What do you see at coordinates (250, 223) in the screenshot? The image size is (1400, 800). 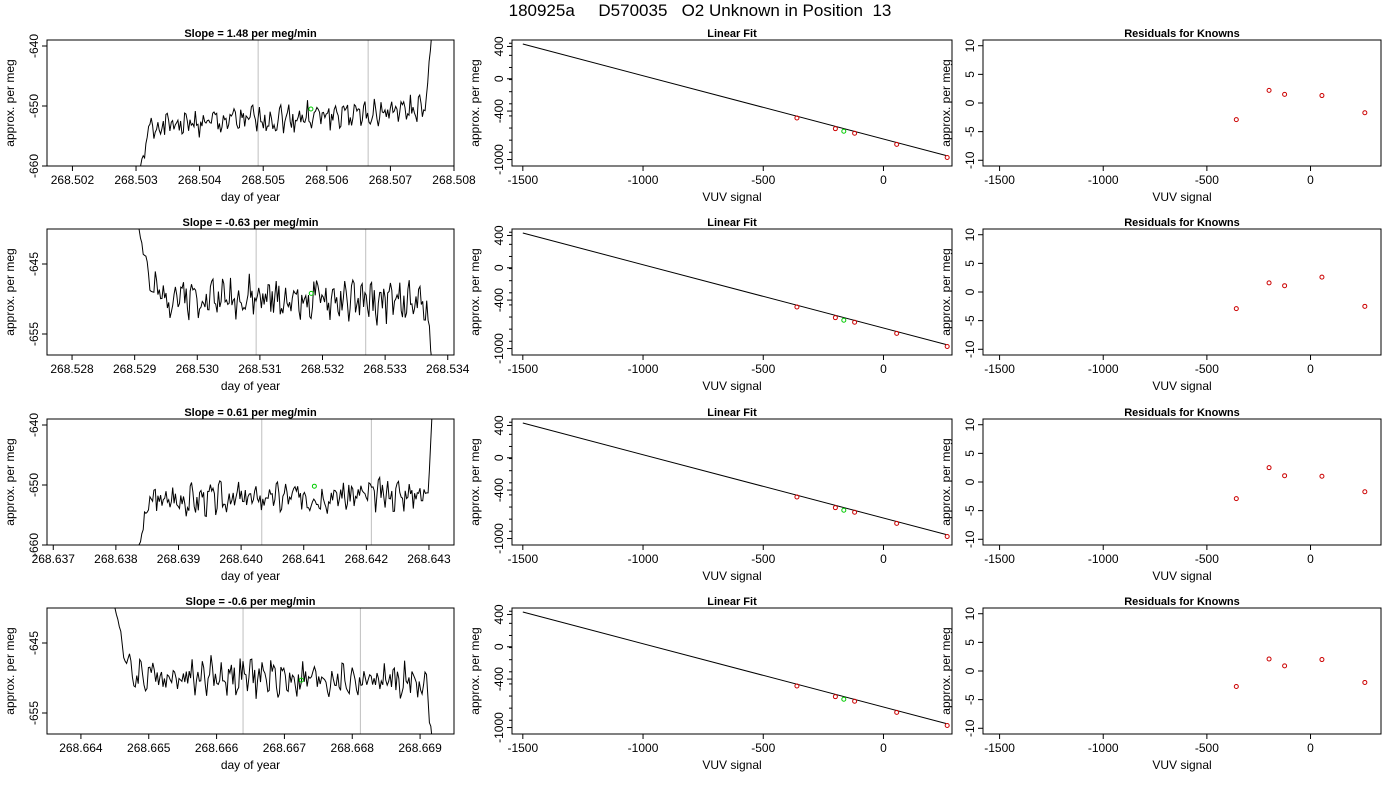 I see `panel-title: Slope = -0.63 per meg/min` at bounding box center [250, 223].